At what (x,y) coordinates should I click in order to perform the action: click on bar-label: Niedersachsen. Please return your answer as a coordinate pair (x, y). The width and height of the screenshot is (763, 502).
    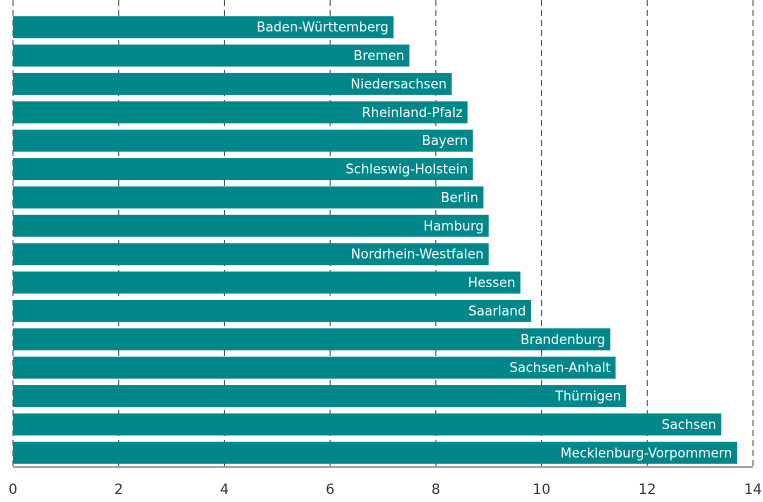
    Looking at the image, I should click on (399, 84).